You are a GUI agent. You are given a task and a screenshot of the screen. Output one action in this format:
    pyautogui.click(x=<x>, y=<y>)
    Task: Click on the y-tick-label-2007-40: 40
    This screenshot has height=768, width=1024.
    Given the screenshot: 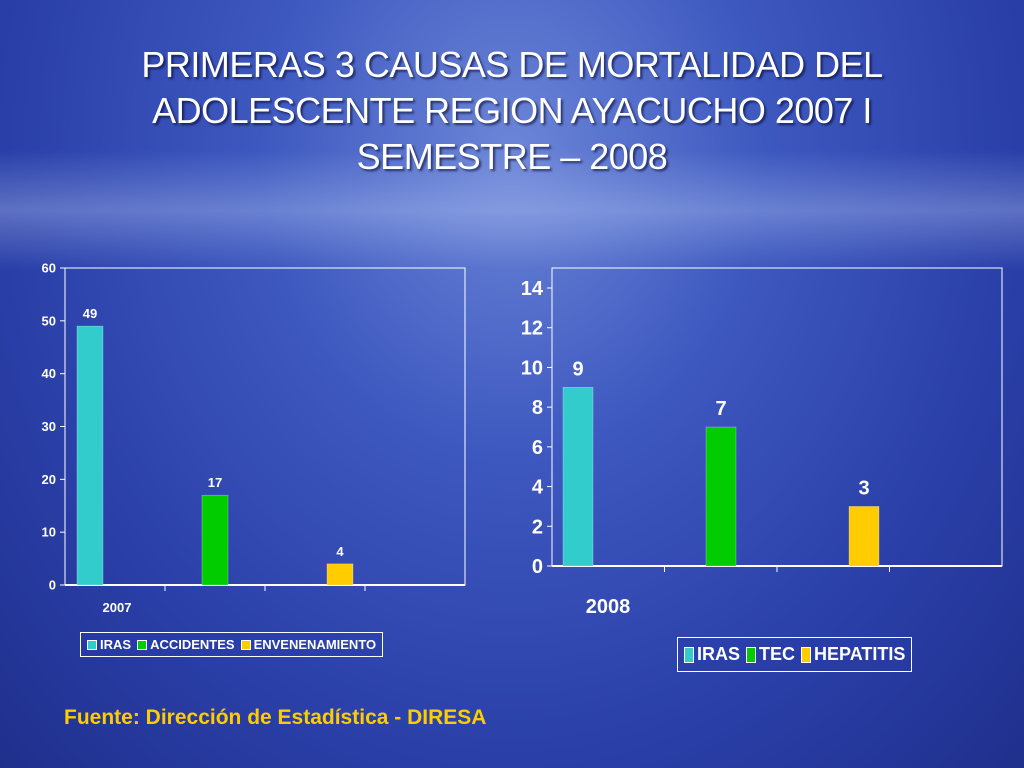 What is the action you would take?
    pyautogui.click(x=49, y=373)
    